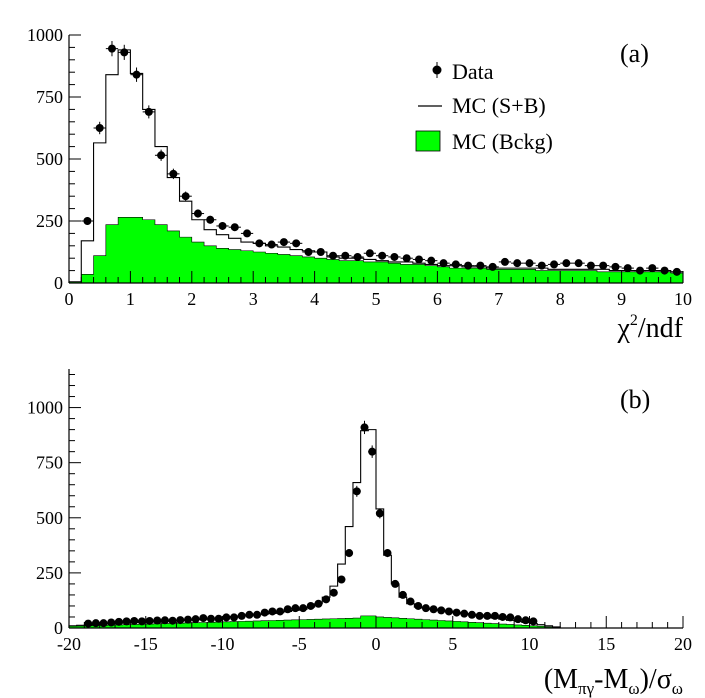 Image resolution: width=705 pixels, height=698 pixels. What do you see at coordinates (299, 644) in the screenshot?
I see `x-tick-label: -5` at bounding box center [299, 644].